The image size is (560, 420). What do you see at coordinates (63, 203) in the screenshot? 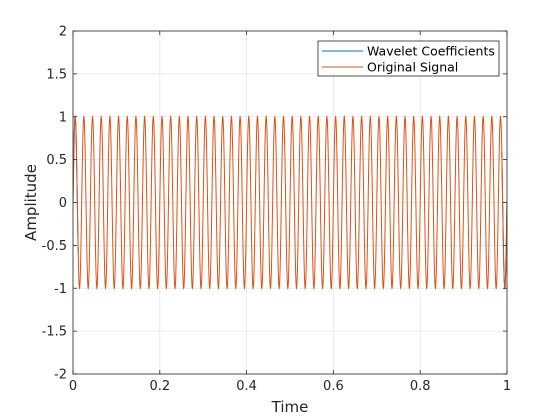
I see `y-tick-label: 0` at bounding box center [63, 203].